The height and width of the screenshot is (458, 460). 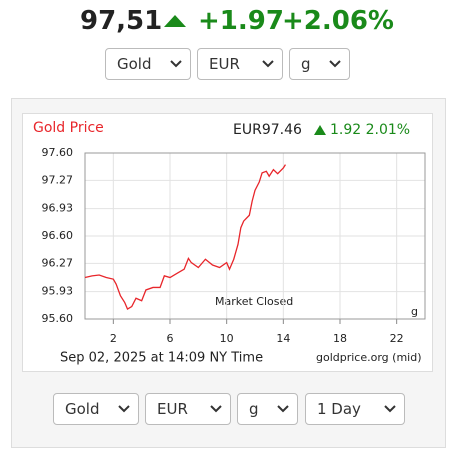 What do you see at coordinates (58, 179) in the screenshot?
I see `y-tick-label: 97.27` at bounding box center [58, 179].